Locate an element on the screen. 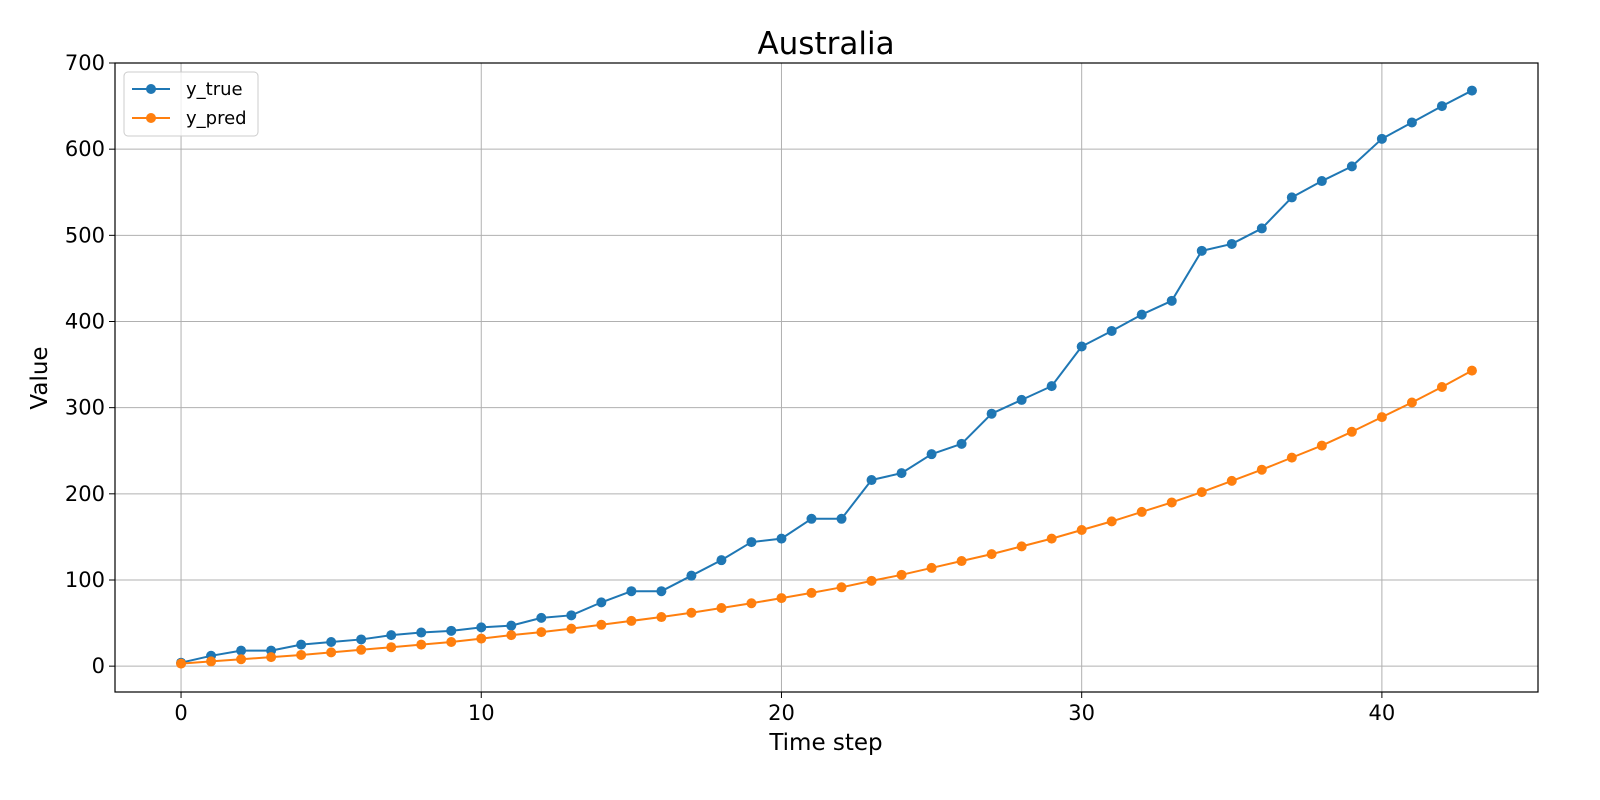  x-axis-ticks: 0 10 20 30 40 is located at coordinates (784, 708).